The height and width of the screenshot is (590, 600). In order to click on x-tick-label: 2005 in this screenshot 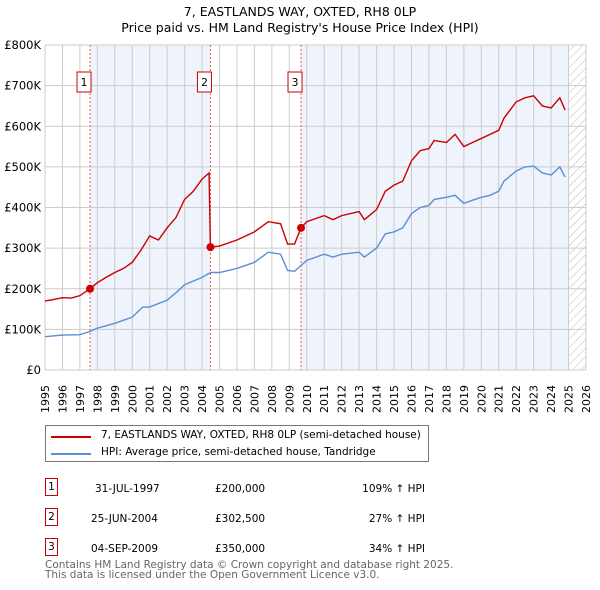, I will do `click(220, 399)`.